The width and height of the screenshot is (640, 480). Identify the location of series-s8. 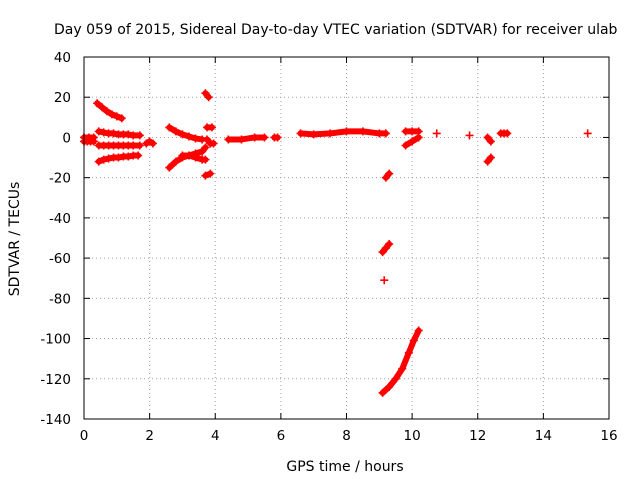
(186, 133).